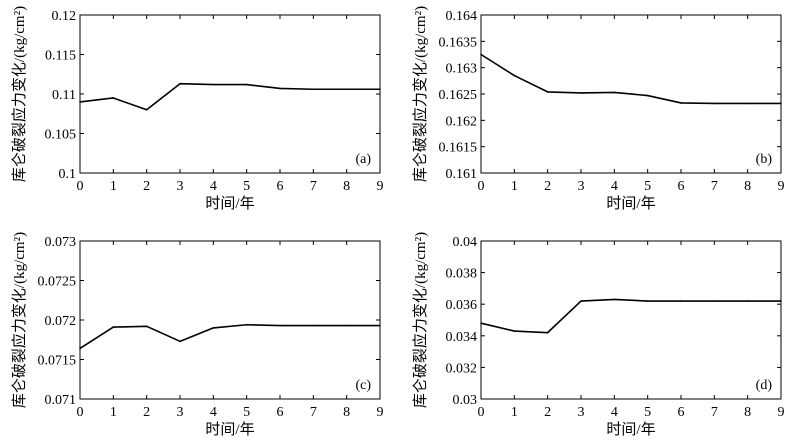 The height and width of the screenshot is (444, 793). What do you see at coordinates (68, 174) in the screenshot?
I see `y-tick-label: 0.1` at bounding box center [68, 174].